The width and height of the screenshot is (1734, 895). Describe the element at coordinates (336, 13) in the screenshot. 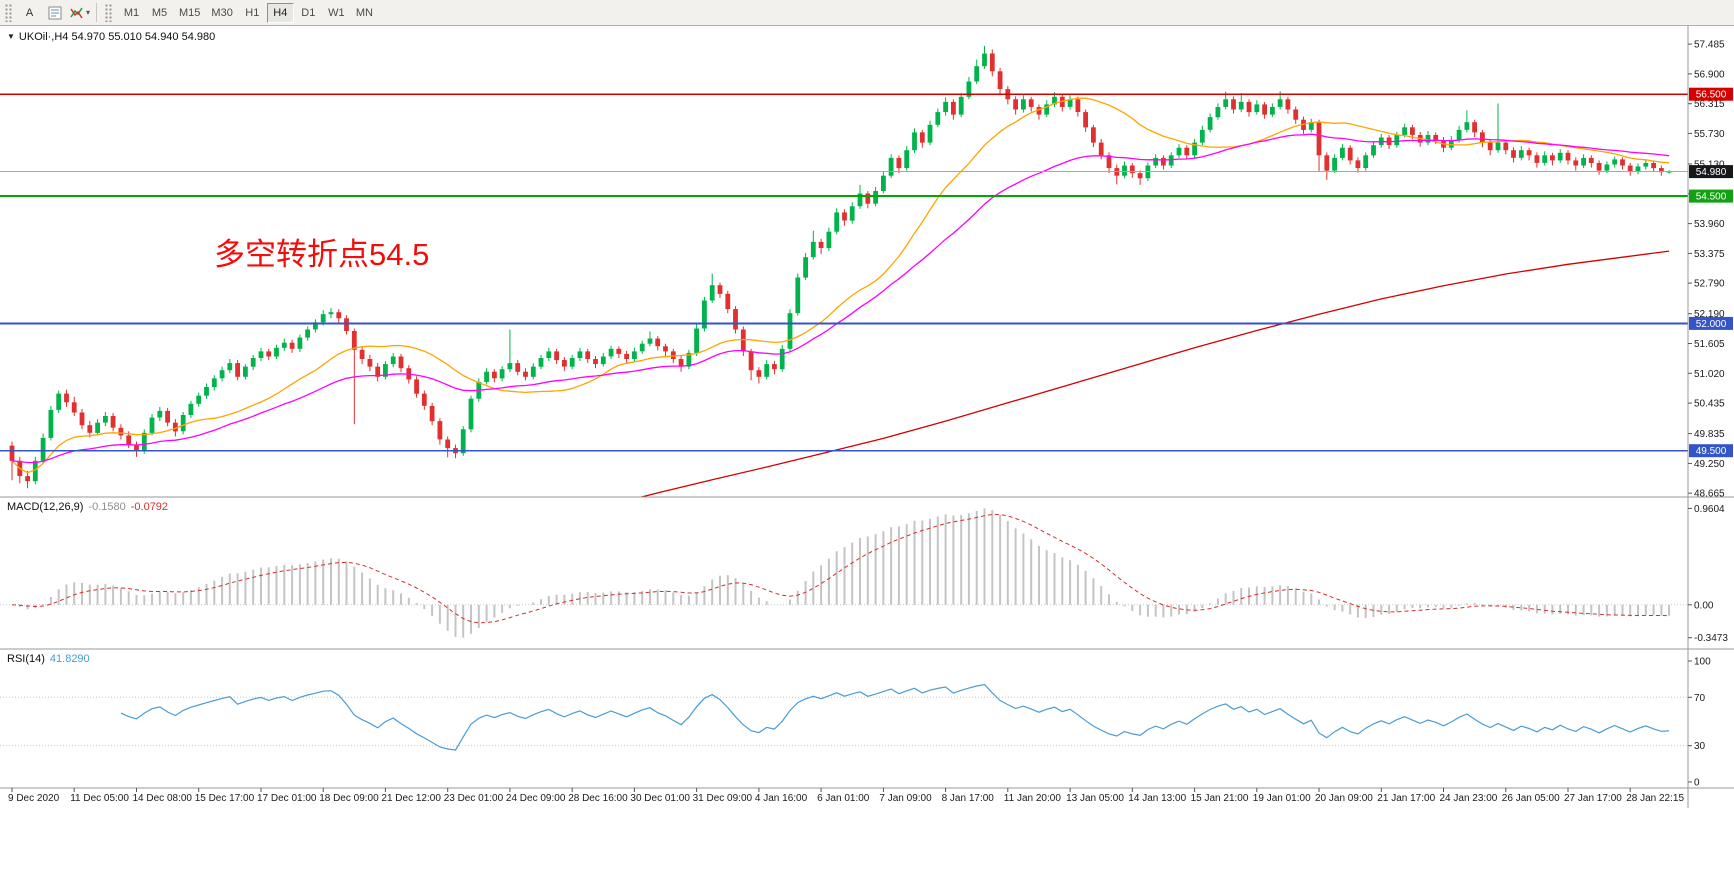

I see `timeframe-button-w1: W1` at that location.